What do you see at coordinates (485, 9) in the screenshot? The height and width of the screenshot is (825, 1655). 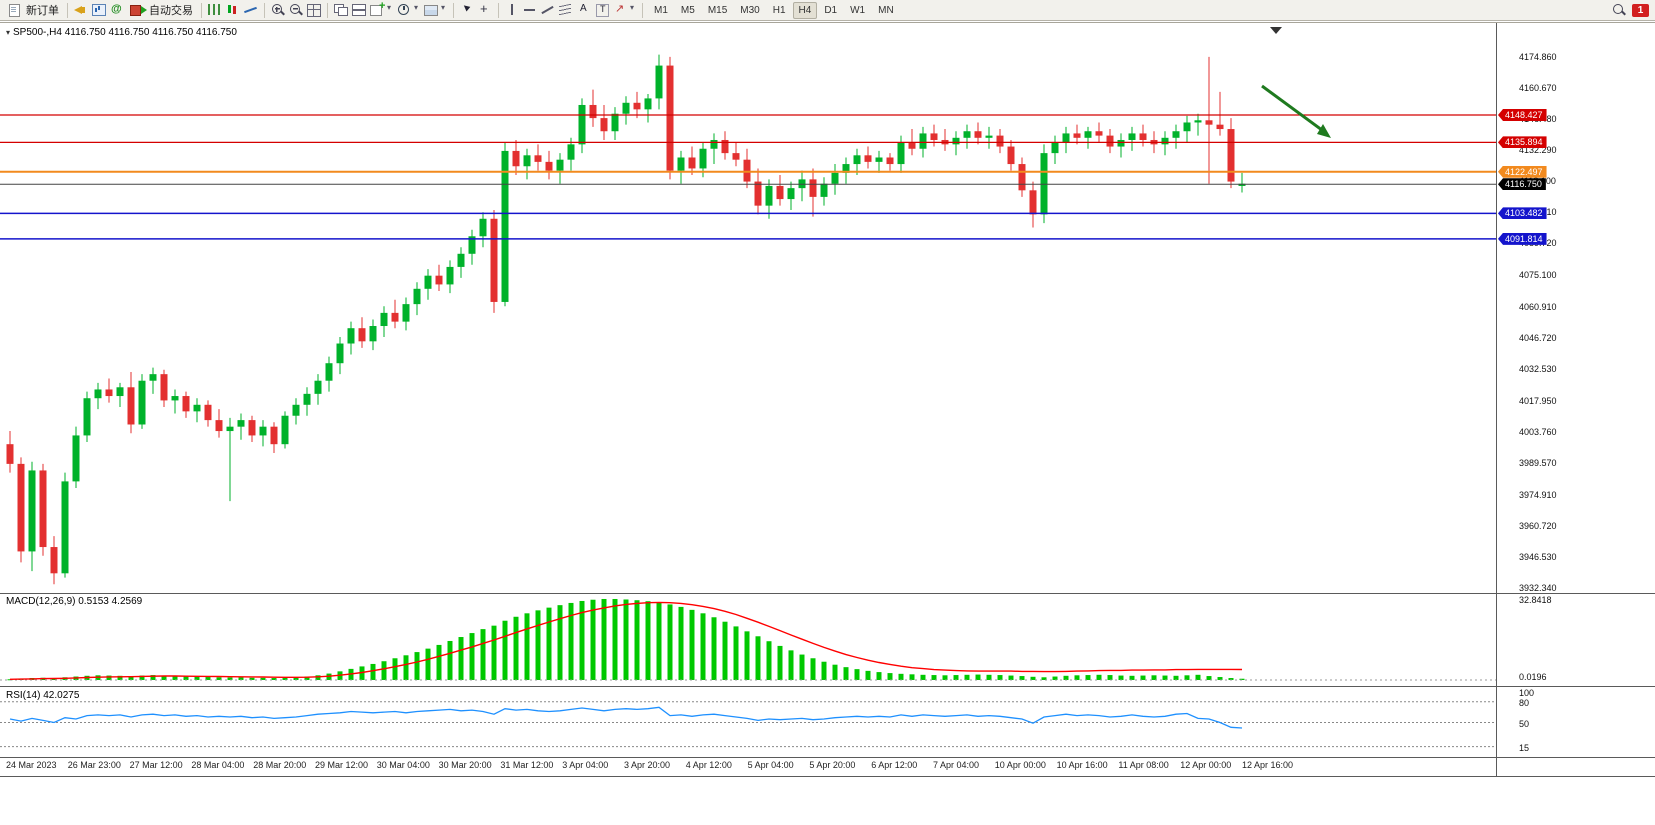 I see `crosshair-icon` at bounding box center [485, 9].